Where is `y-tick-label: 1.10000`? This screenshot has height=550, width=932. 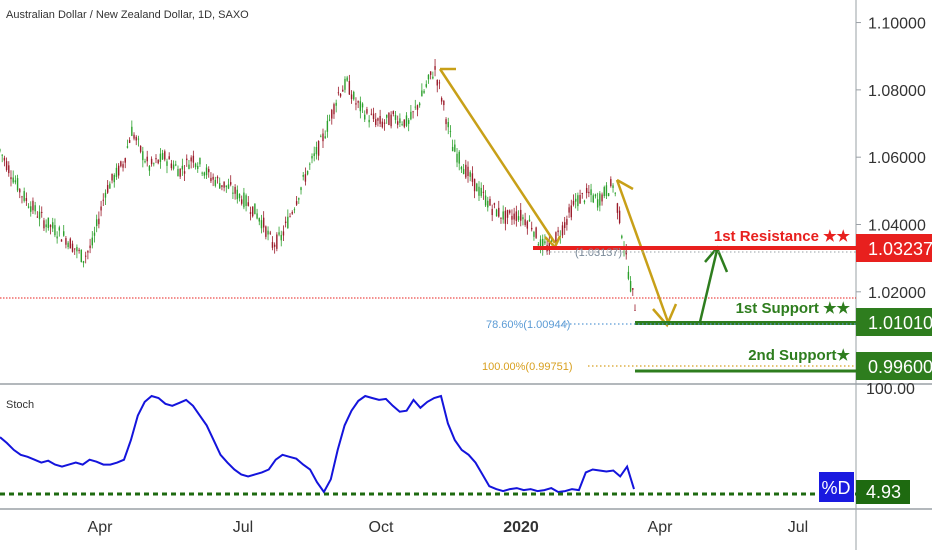 y-tick-label: 1.10000 is located at coordinates (897, 24).